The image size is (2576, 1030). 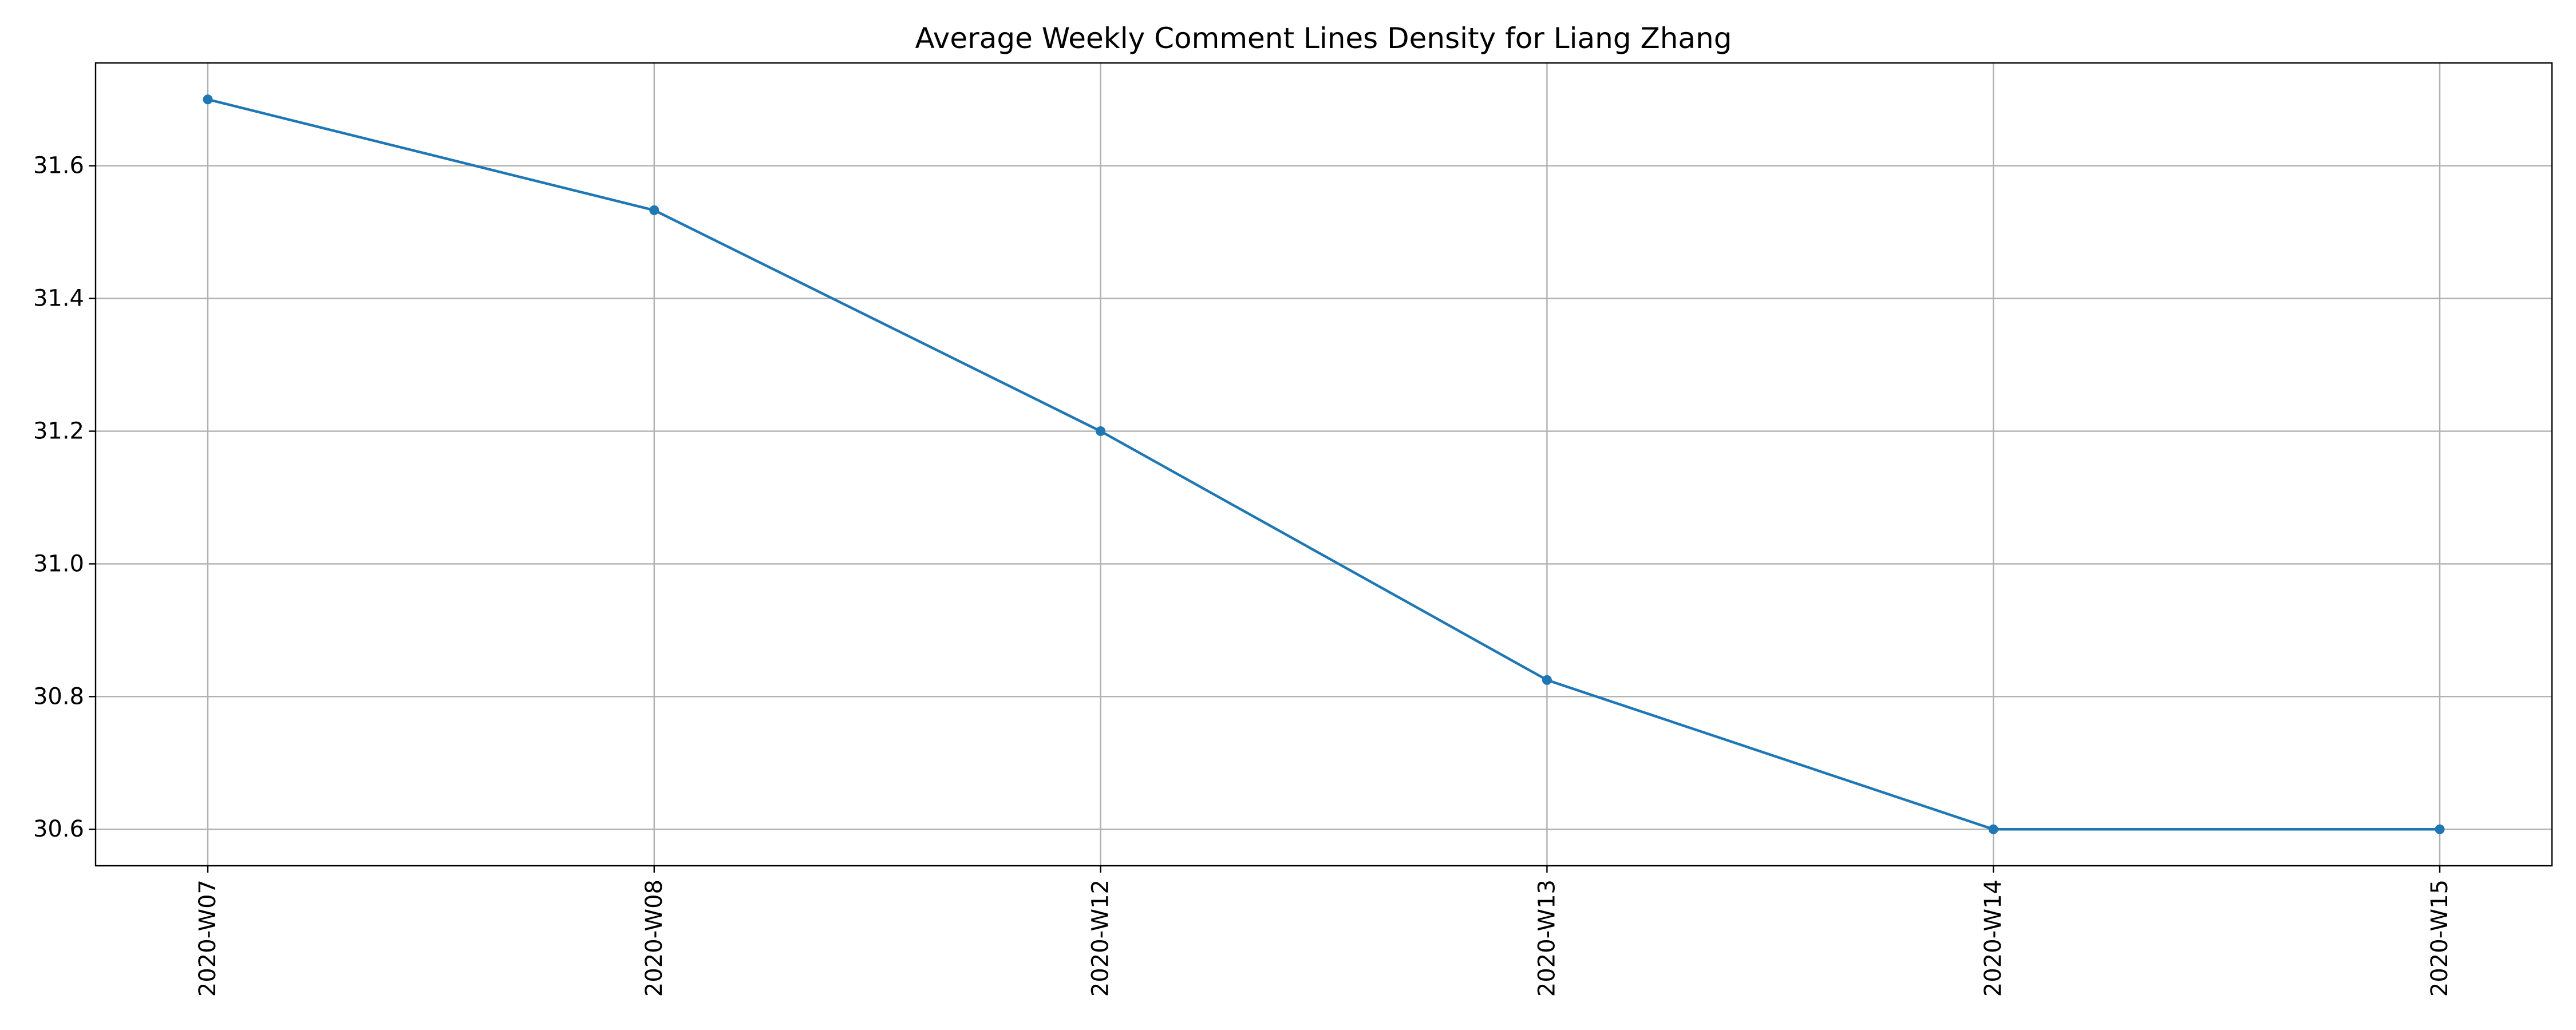 What do you see at coordinates (58, 563) in the screenshot?
I see `y-tick-label: 31.0` at bounding box center [58, 563].